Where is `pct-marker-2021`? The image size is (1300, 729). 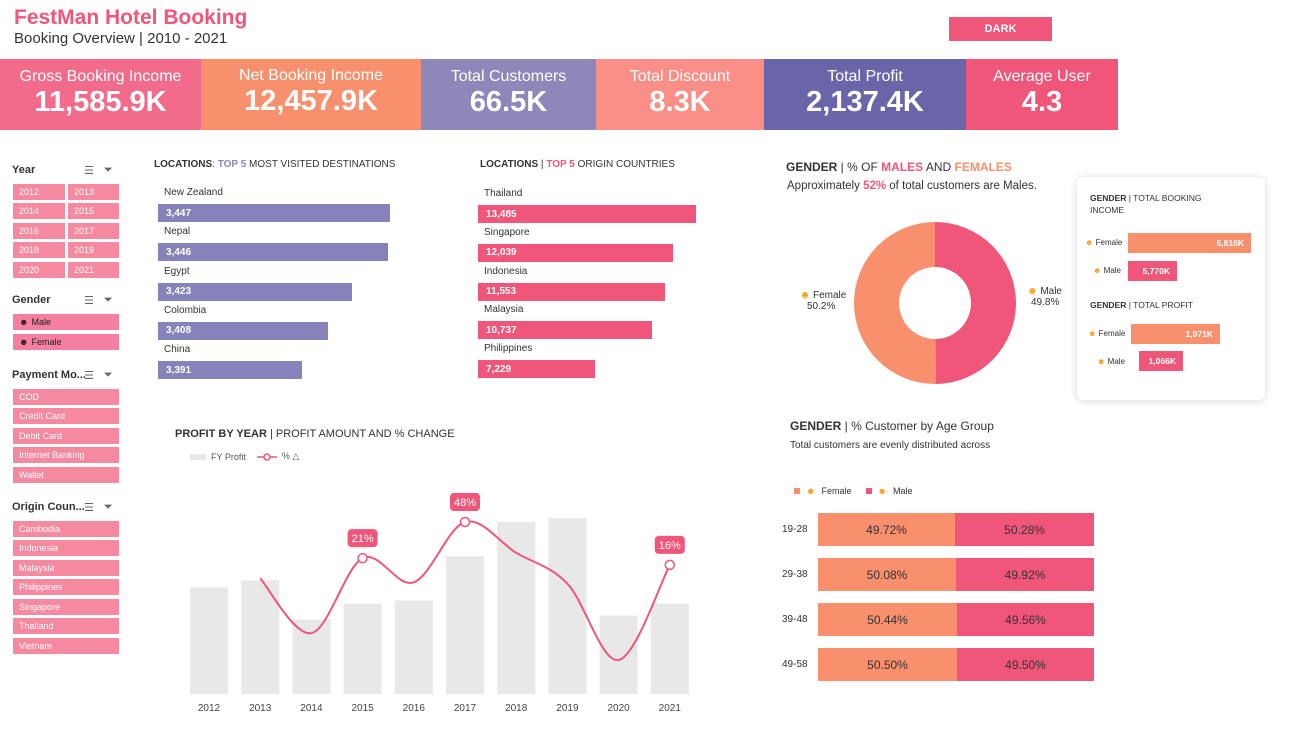
pct-marker-2021 is located at coordinates (670, 565).